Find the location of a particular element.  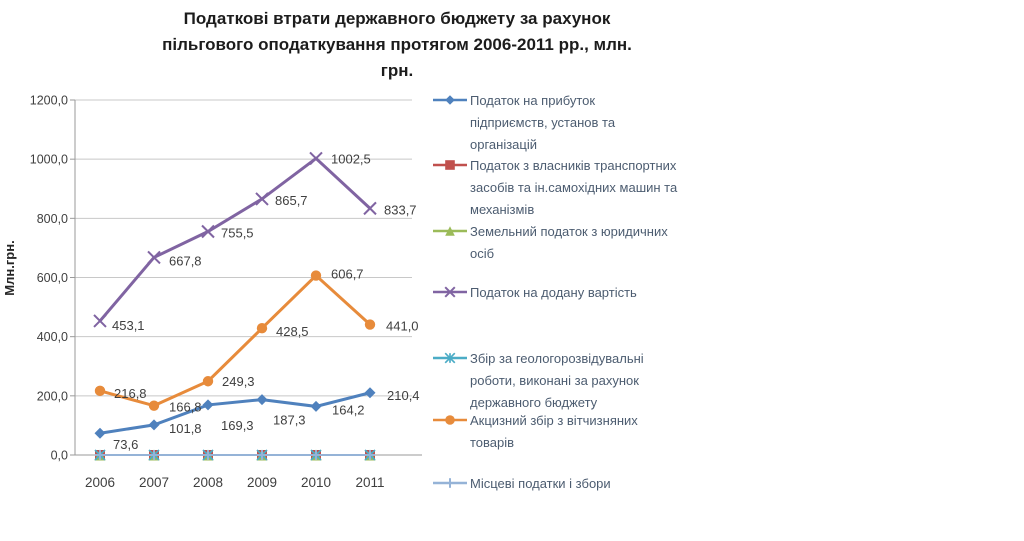

data-label: 249,3 is located at coordinates (238, 381).